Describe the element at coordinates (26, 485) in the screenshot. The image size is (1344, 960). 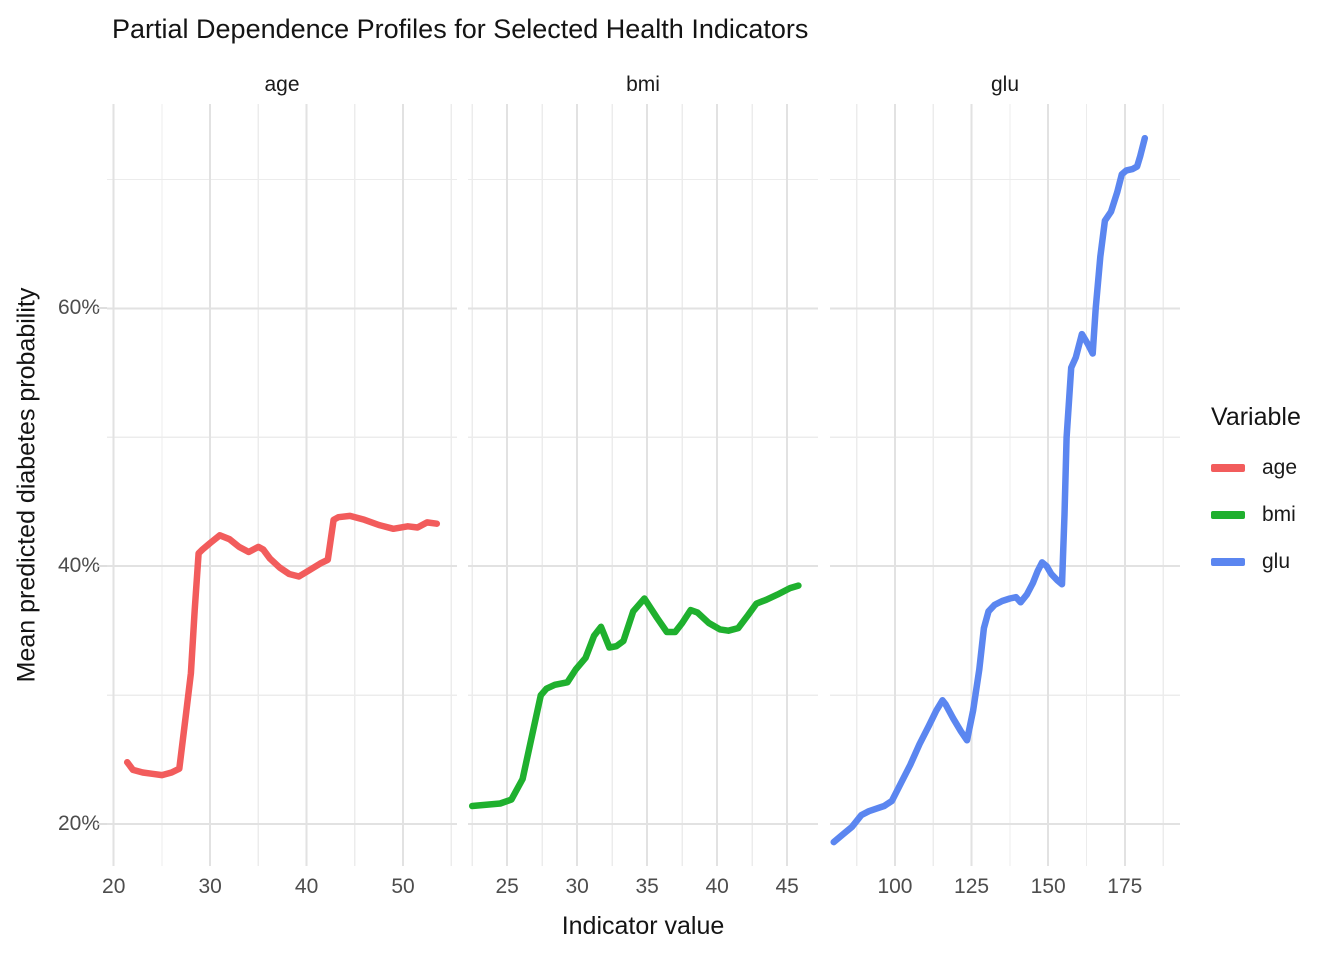
I see `y-axis-title: Mean predicted diabetes probability` at that location.